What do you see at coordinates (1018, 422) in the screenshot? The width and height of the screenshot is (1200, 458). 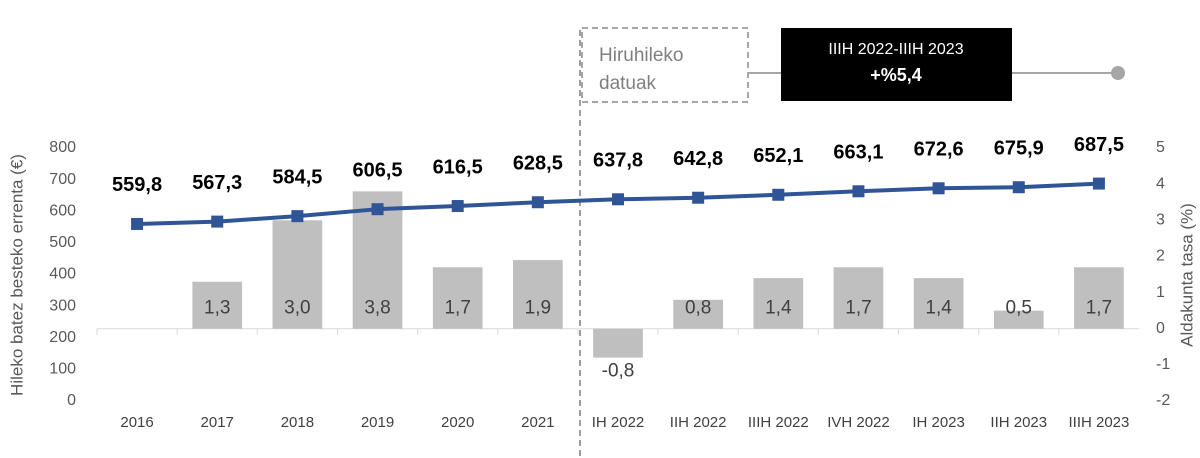 I see `x-tick-label: IIH 2023` at bounding box center [1018, 422].